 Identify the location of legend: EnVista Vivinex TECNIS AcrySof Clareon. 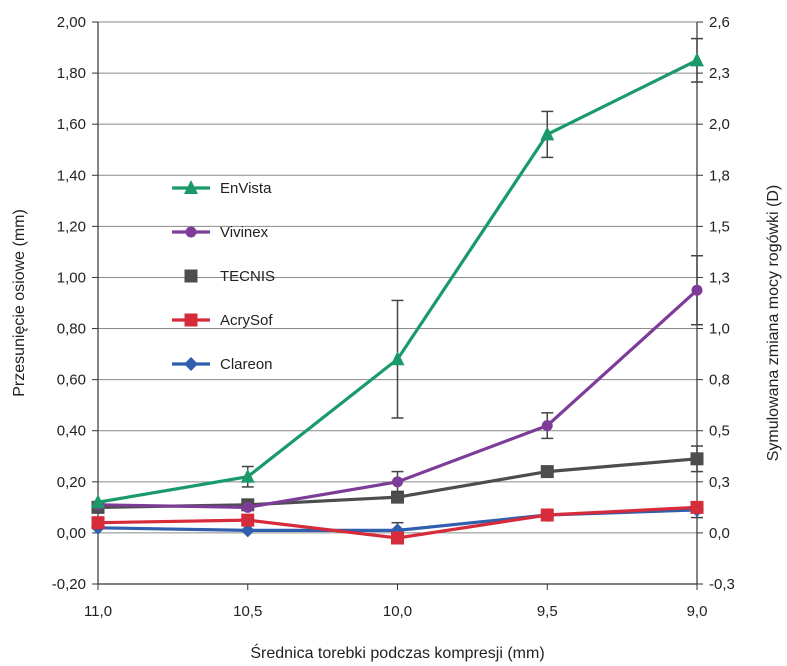
(223, 276).